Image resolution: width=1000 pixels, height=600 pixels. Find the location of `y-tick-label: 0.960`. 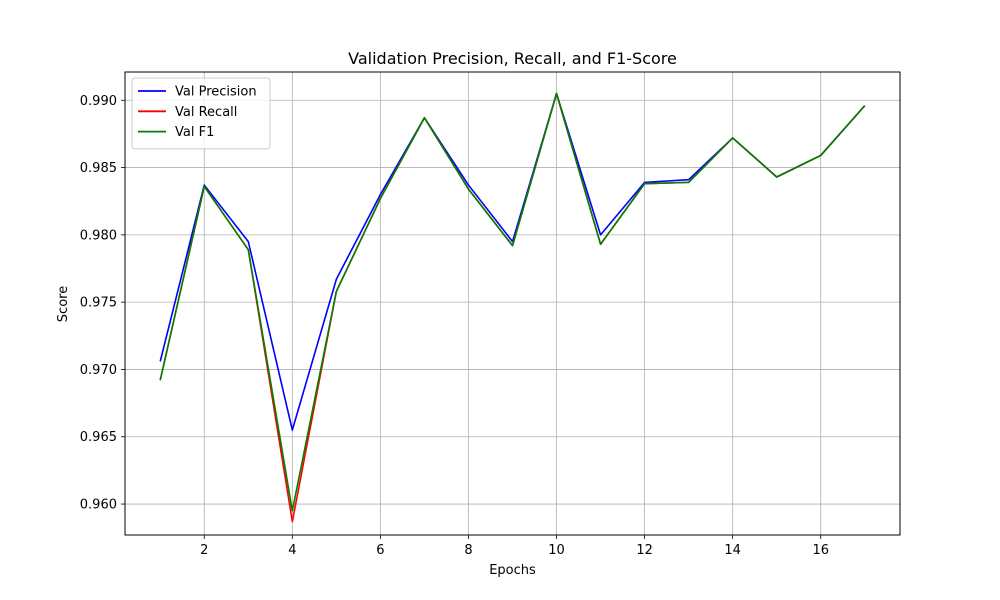

y-tick-label: 0.960 is located at coordinates (98, 505).